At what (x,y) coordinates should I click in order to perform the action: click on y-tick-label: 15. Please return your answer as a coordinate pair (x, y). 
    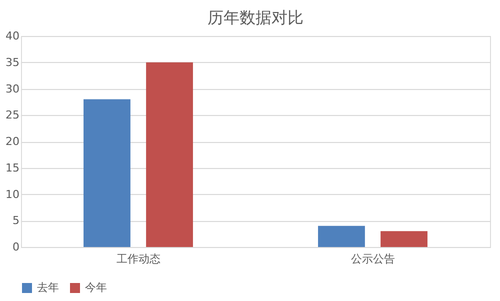
    Looking at the image, I should click on (13, 167).